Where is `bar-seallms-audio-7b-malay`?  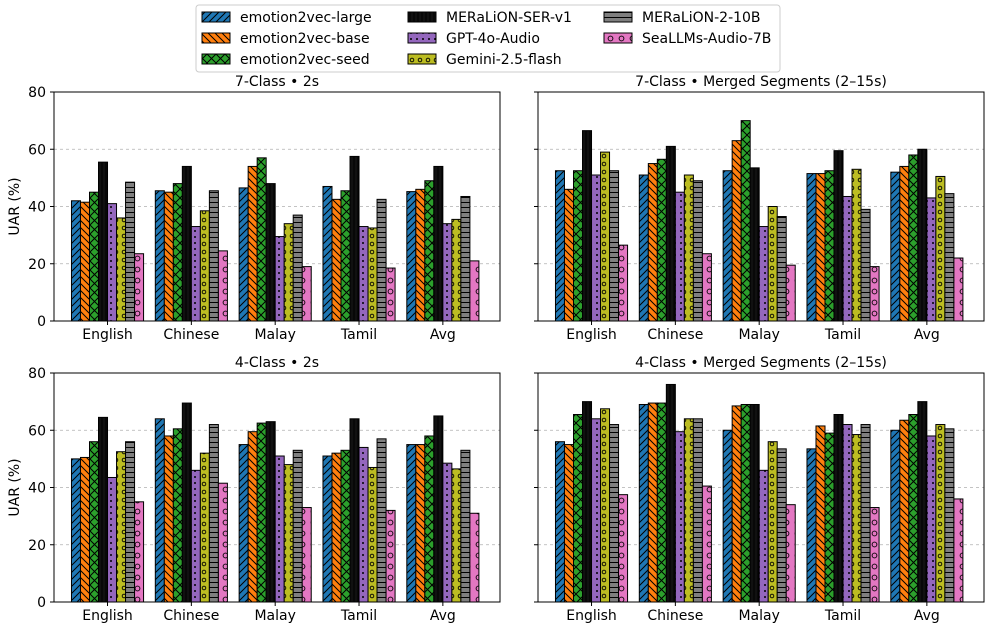
bar-seallms-audio-7b-malay is located at coordinates (790, 293).